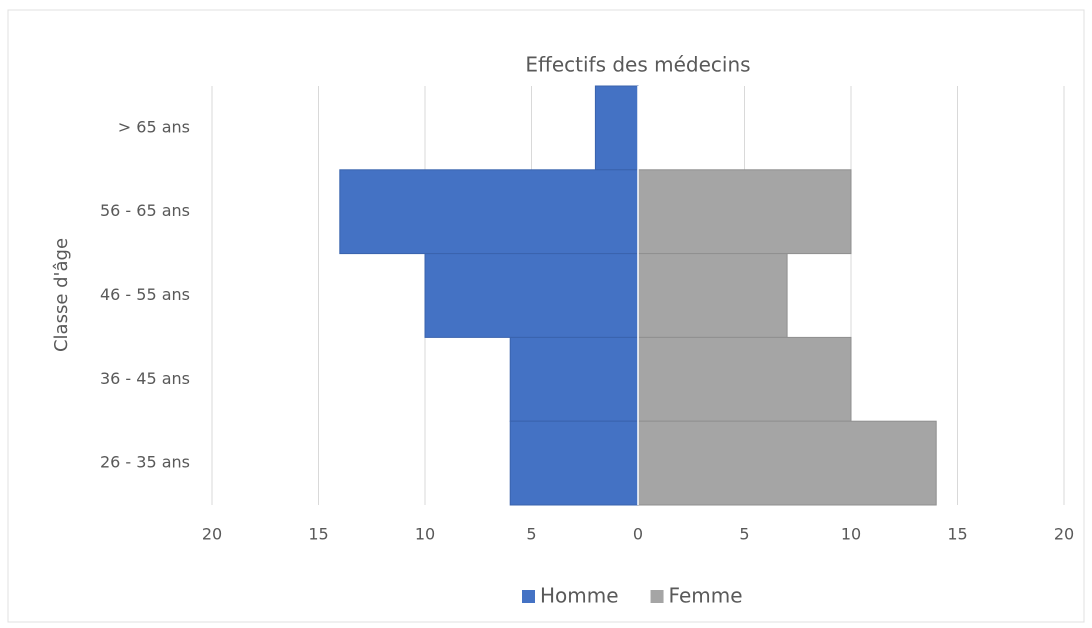 The width and height of the screenshot is (1092, 628). I want to click on legend-label: Femme, so click(706, 596).